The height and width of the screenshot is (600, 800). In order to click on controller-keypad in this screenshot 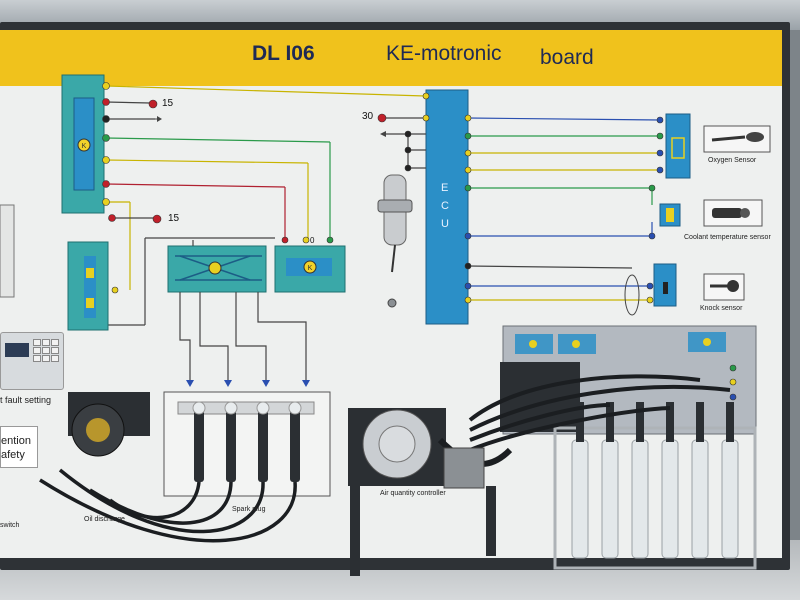, I will do `click(46, 352)`.